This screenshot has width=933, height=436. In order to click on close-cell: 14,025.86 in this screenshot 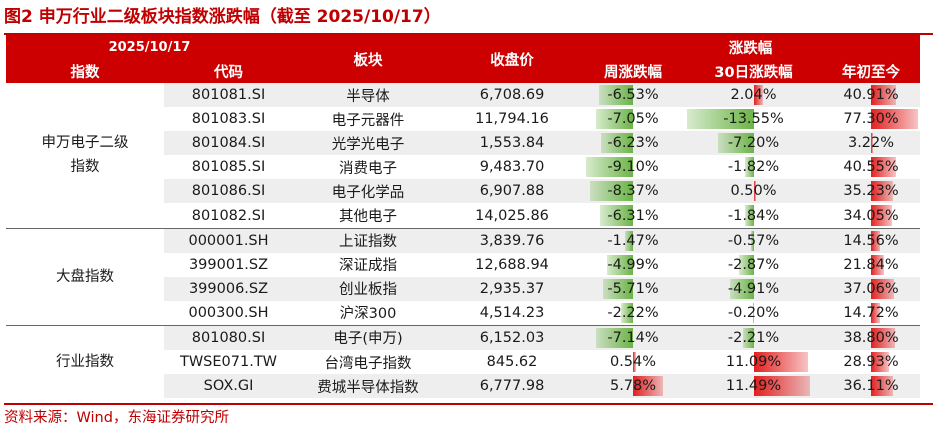, I will do `click(512, 216)`.